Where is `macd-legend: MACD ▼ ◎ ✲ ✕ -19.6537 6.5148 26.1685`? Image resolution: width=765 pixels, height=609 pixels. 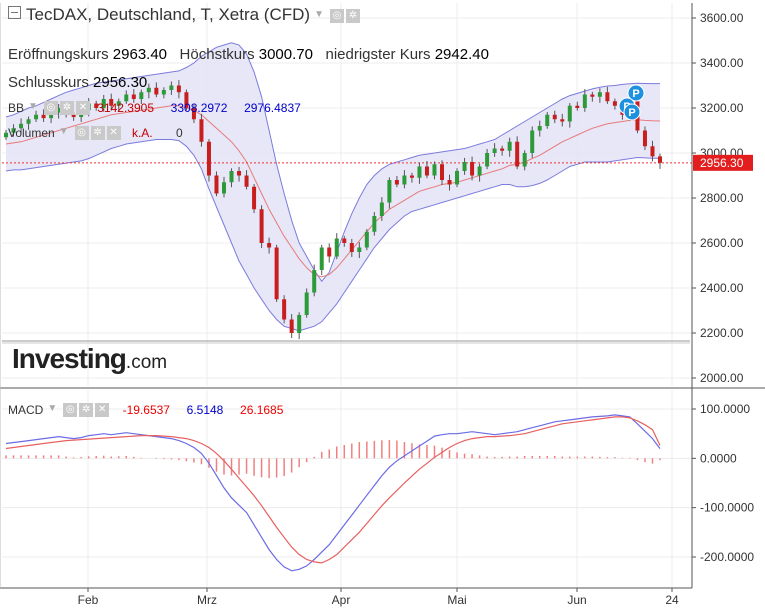
macd-legend: MACD ▼ ◎ ✲ ✕ -19.6537 6.5148 26.1685 is located at coordinates (145, 410).